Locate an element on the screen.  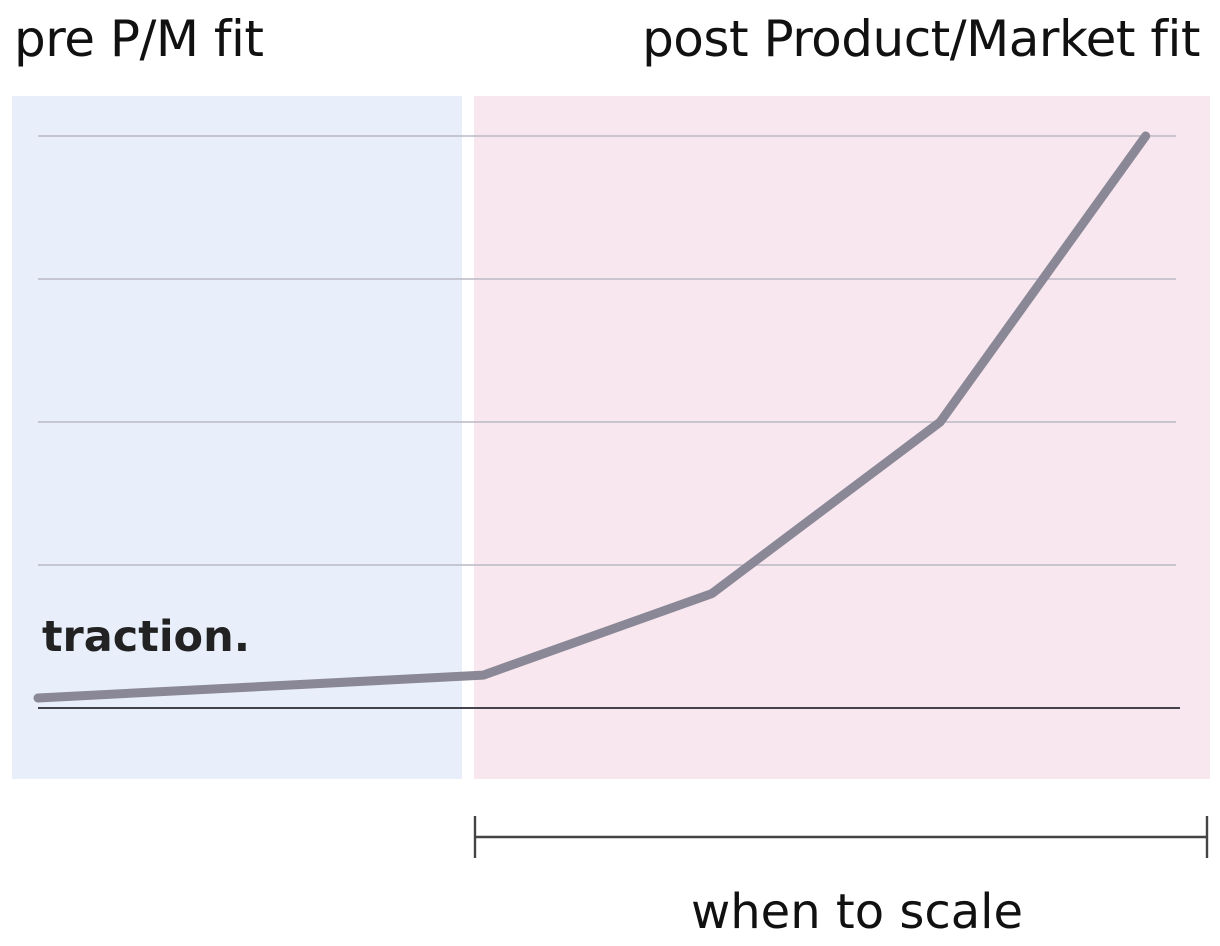
scale-bracket: when to scale is located at coordinates (841, 878).